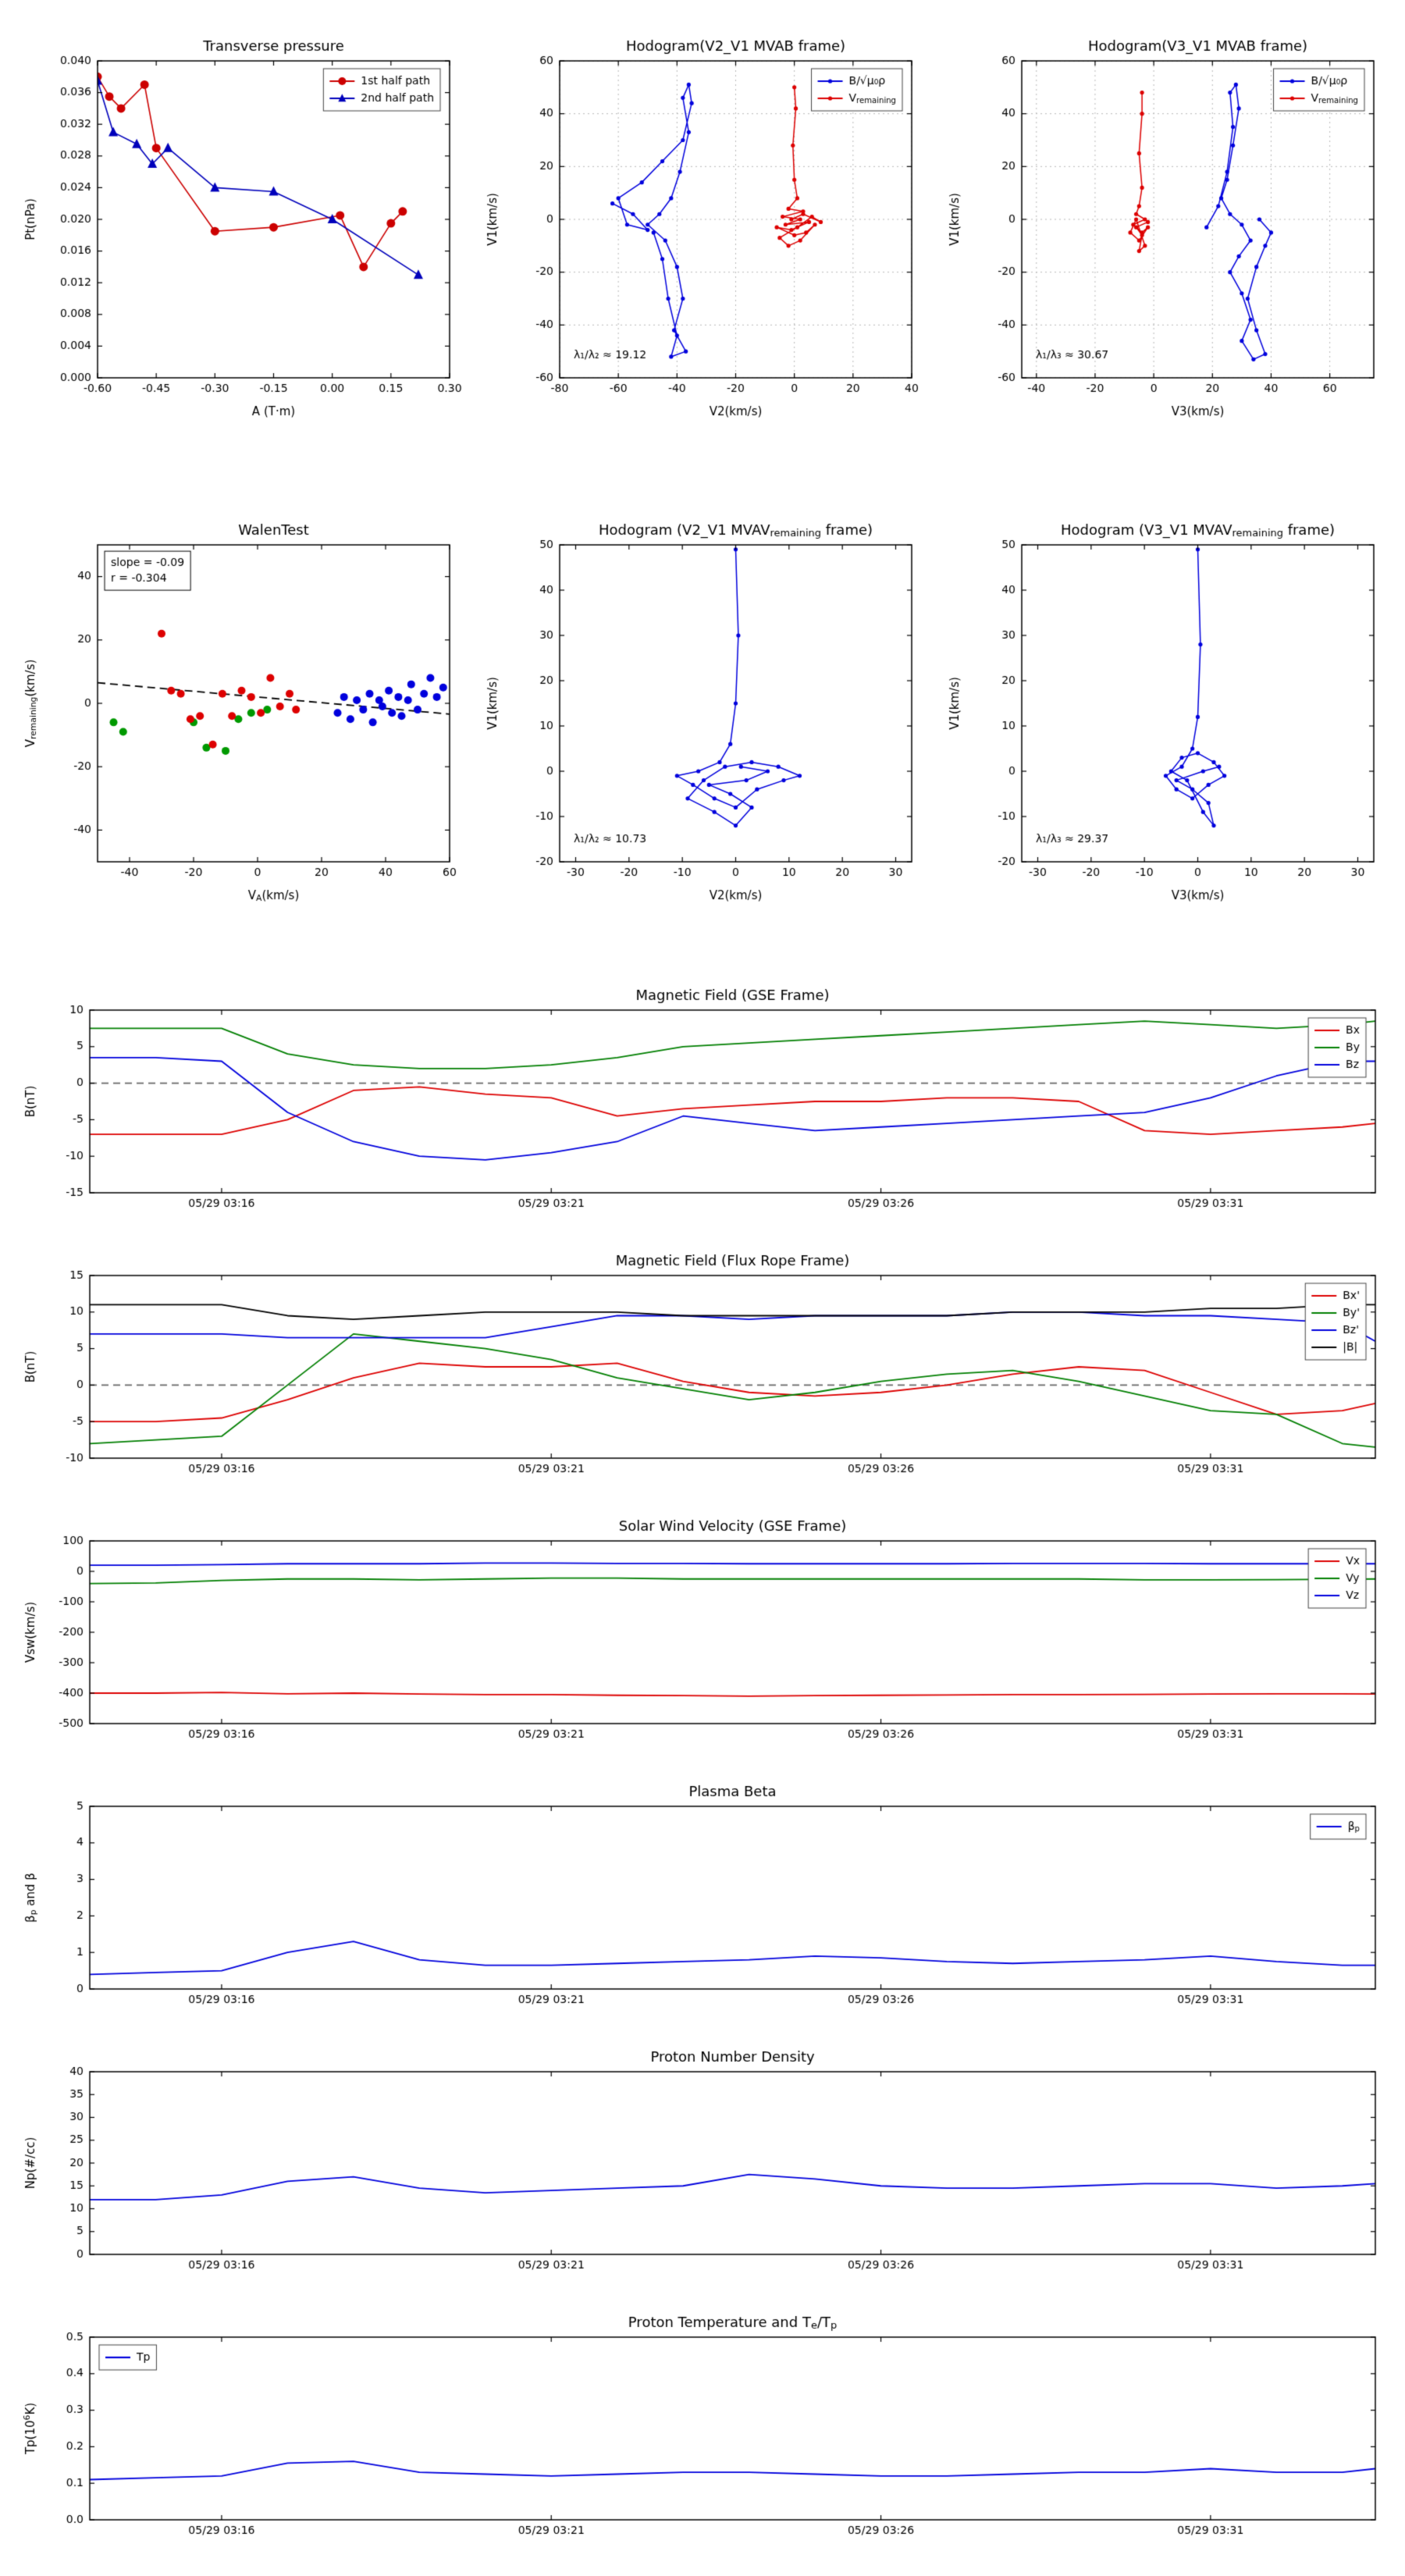  I want to click on panel-hodogram-v3v1-mvav, so click(1163, 714).